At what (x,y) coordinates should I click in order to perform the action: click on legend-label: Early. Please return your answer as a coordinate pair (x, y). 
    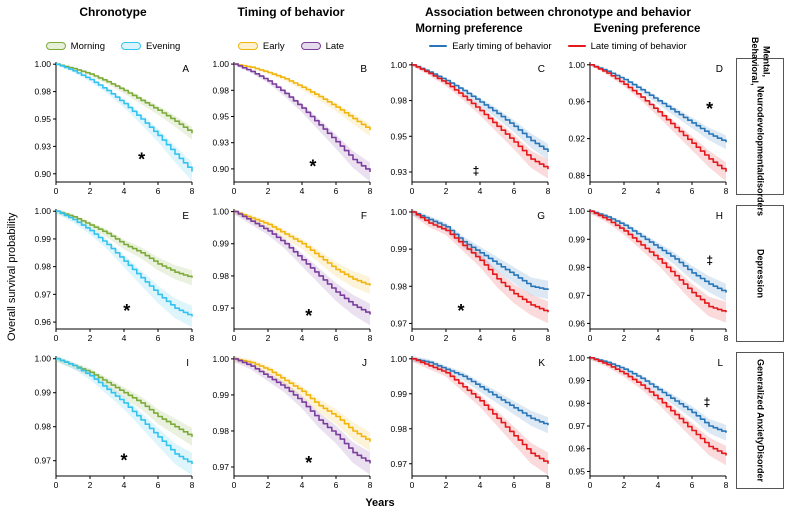
    Looking at the image, I should click on (273, 46).